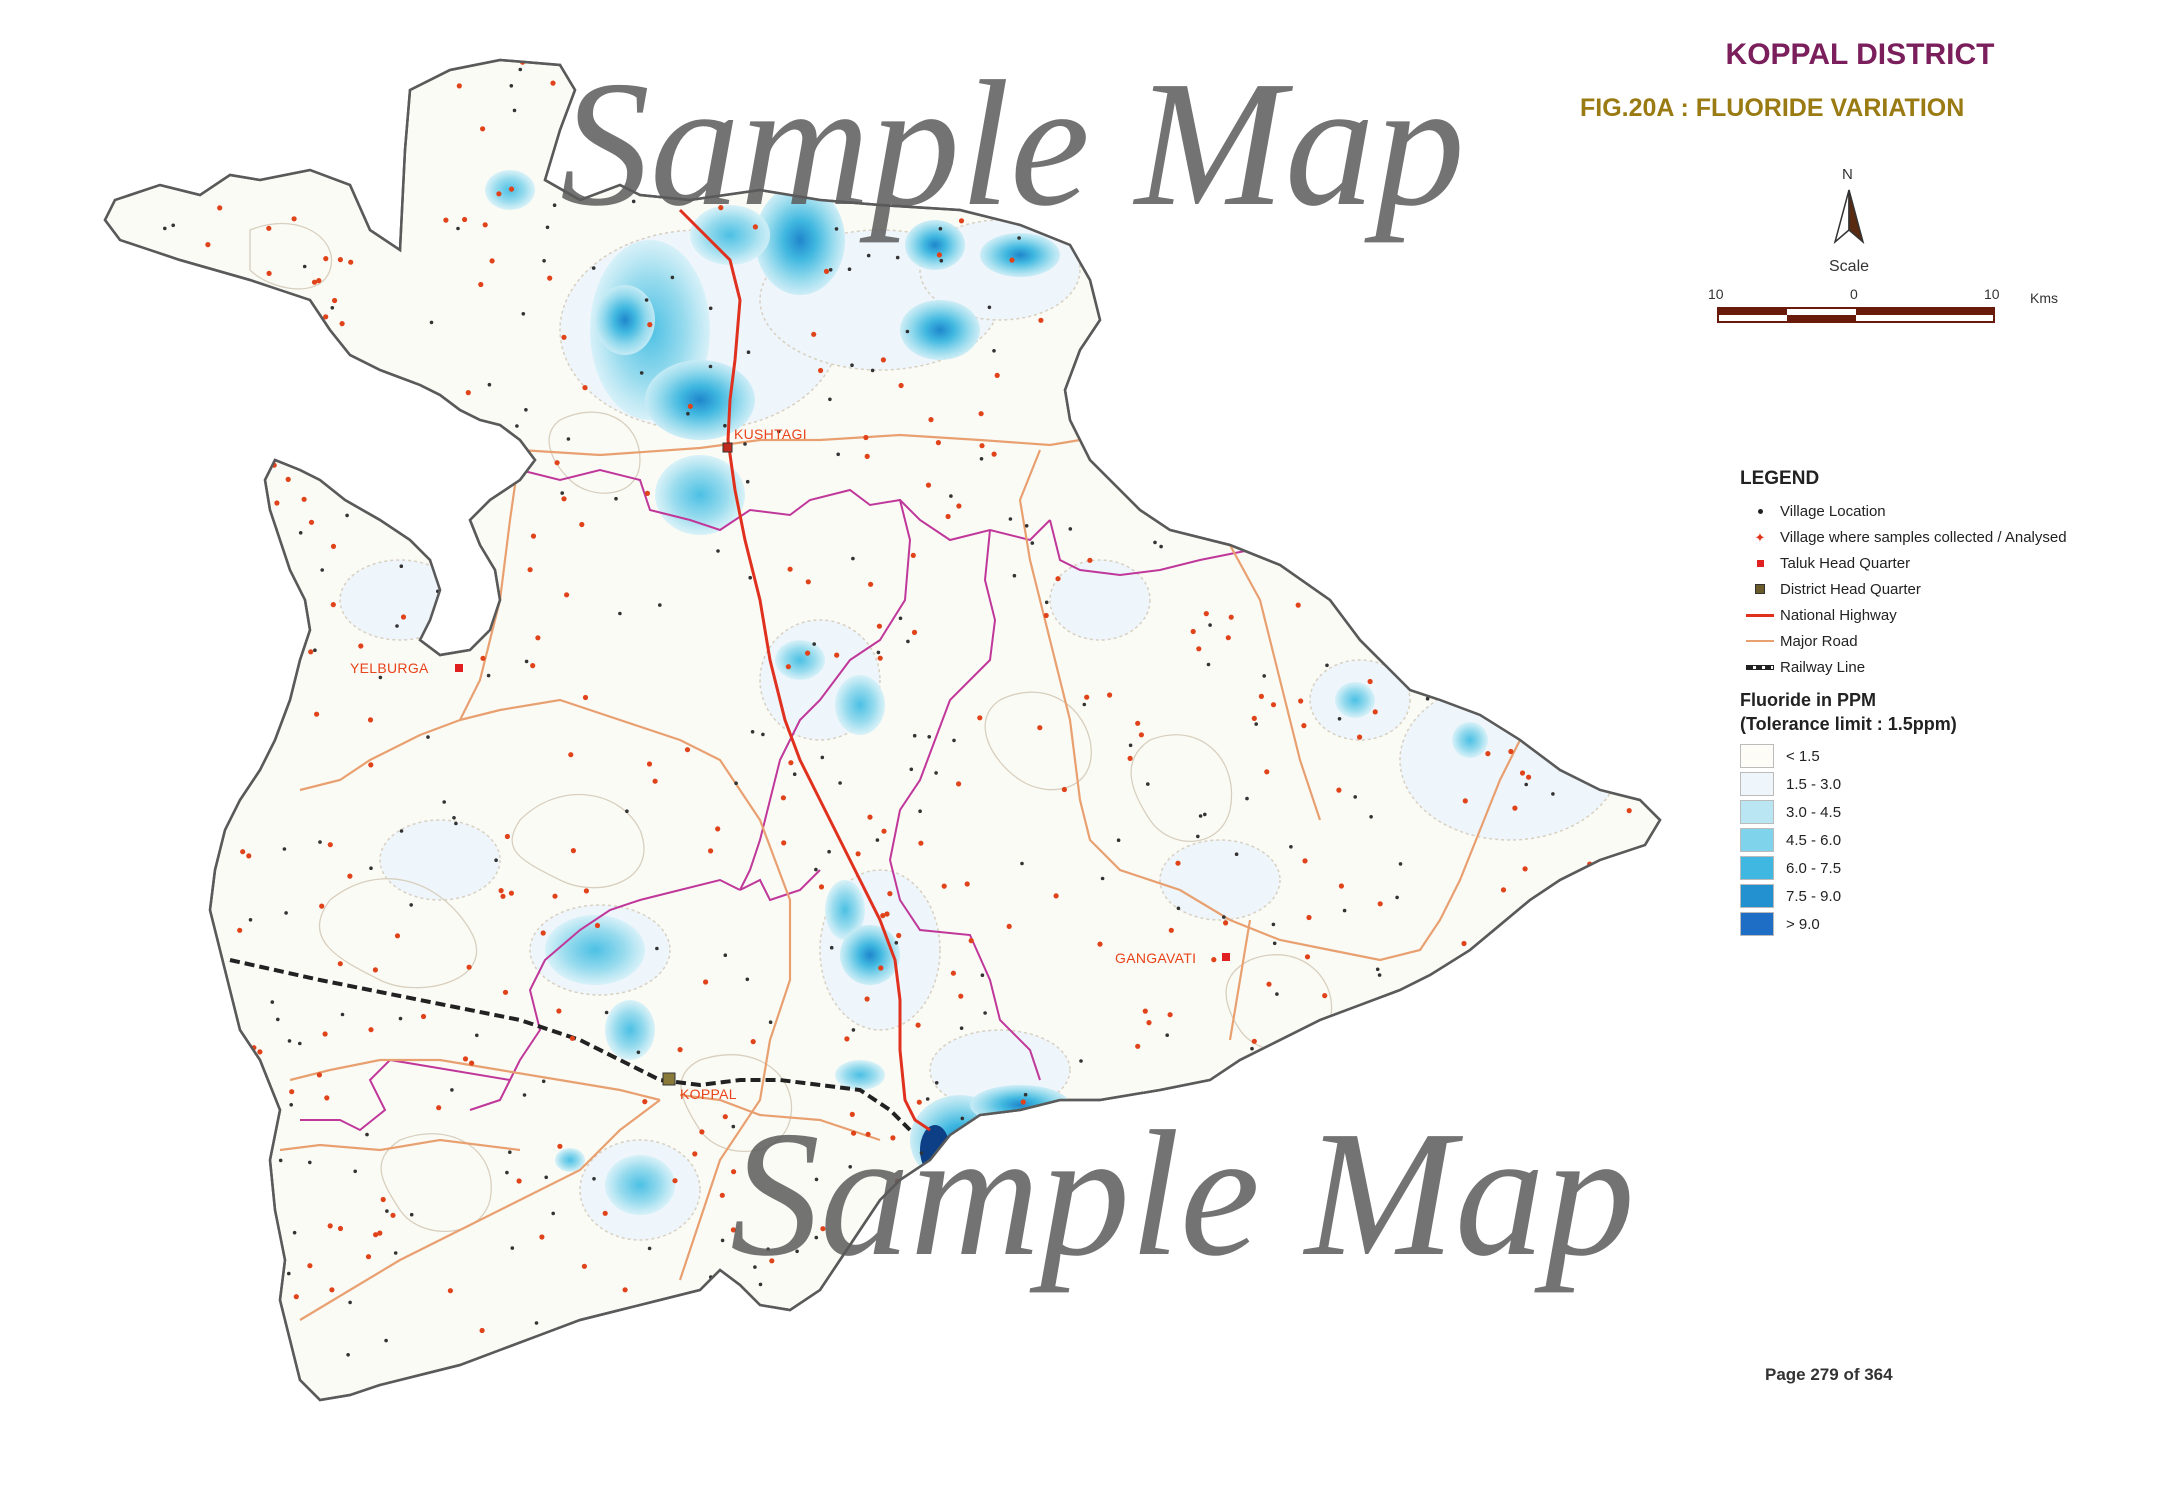 This screenshot has height=1500, width=2167. Describe the element at coordinates (669, 1079) in the screenshot. I see `koppal-marker` at that location.